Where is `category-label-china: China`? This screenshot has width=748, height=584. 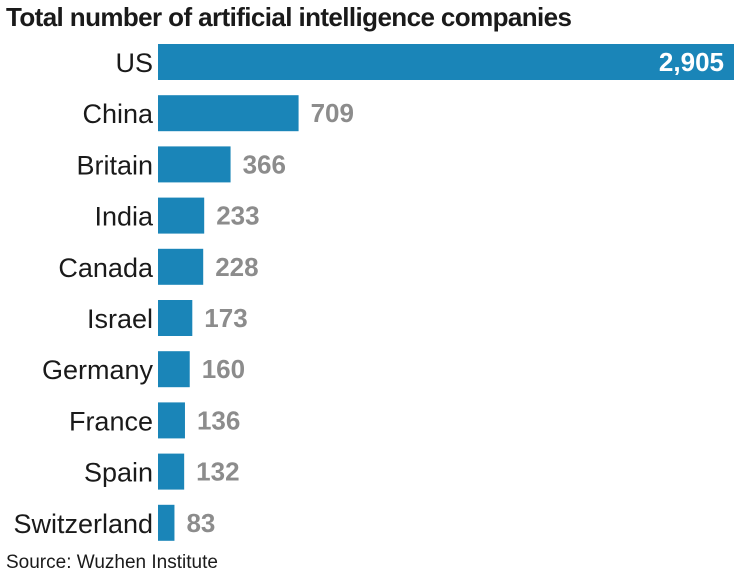
category-label-china: China is located at coordinates (118, 114).